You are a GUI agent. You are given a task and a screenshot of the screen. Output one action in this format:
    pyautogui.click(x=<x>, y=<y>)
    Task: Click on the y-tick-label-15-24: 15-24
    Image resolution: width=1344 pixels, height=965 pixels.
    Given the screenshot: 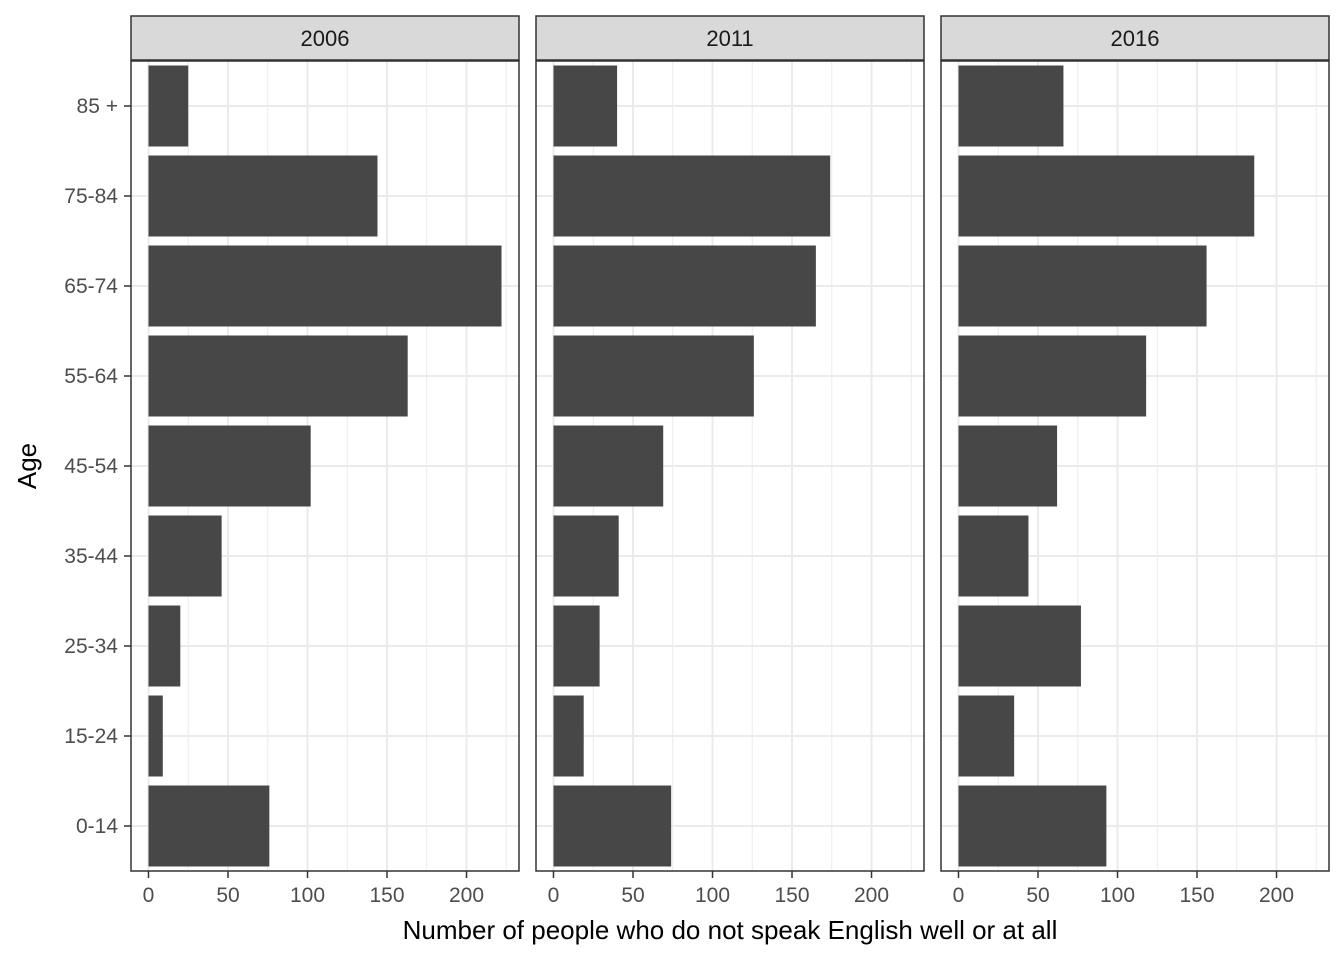 What is the action you would take?
    pyautogui.click(x=91, y=736)
    